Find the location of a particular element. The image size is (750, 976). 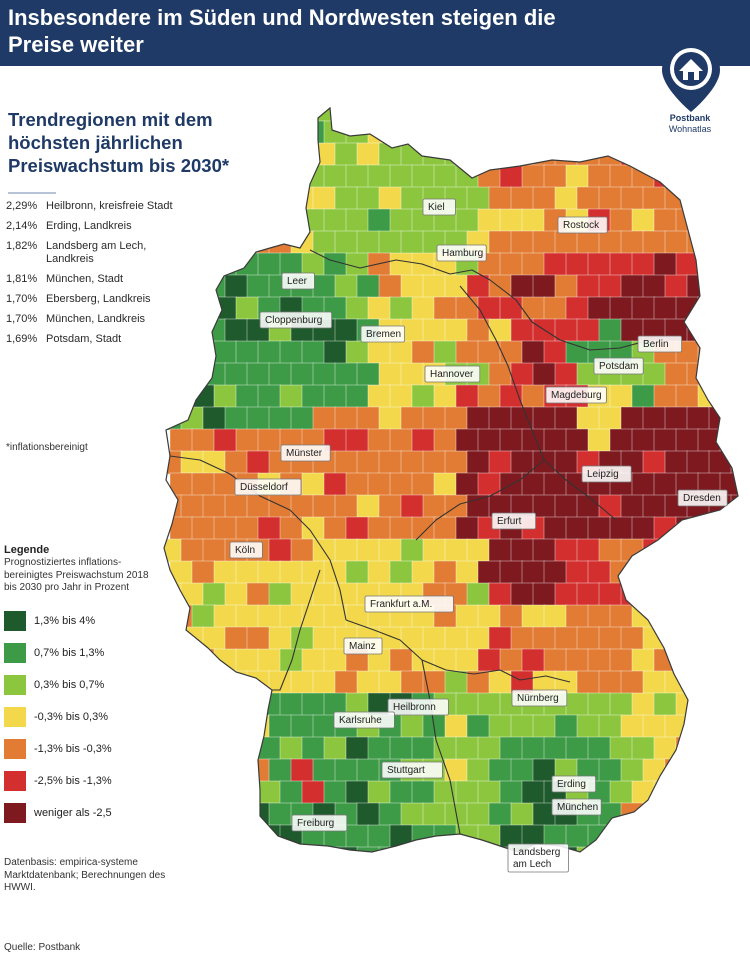

house-pin-icon is located at coordinates (691, 77).